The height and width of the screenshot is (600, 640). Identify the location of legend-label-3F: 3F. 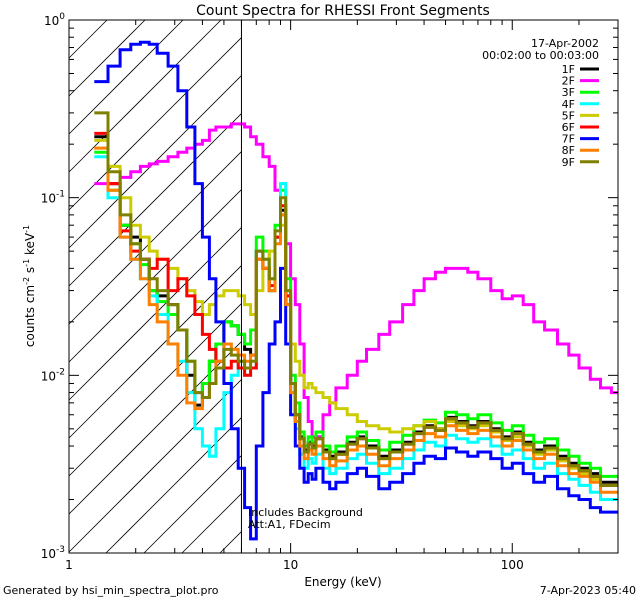
(568, 92).